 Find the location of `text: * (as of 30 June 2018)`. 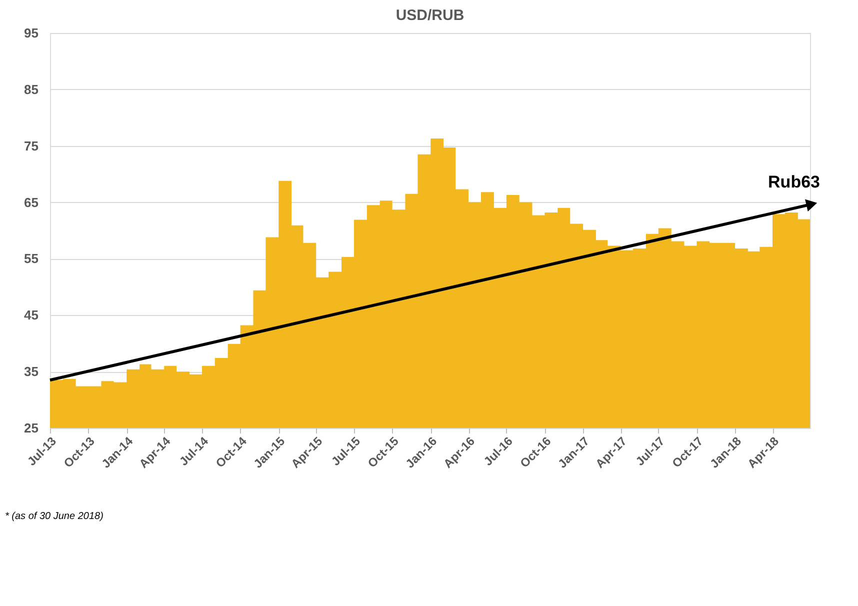

text: * (as of 30 June 2018) is located at coordinates (54, 516).